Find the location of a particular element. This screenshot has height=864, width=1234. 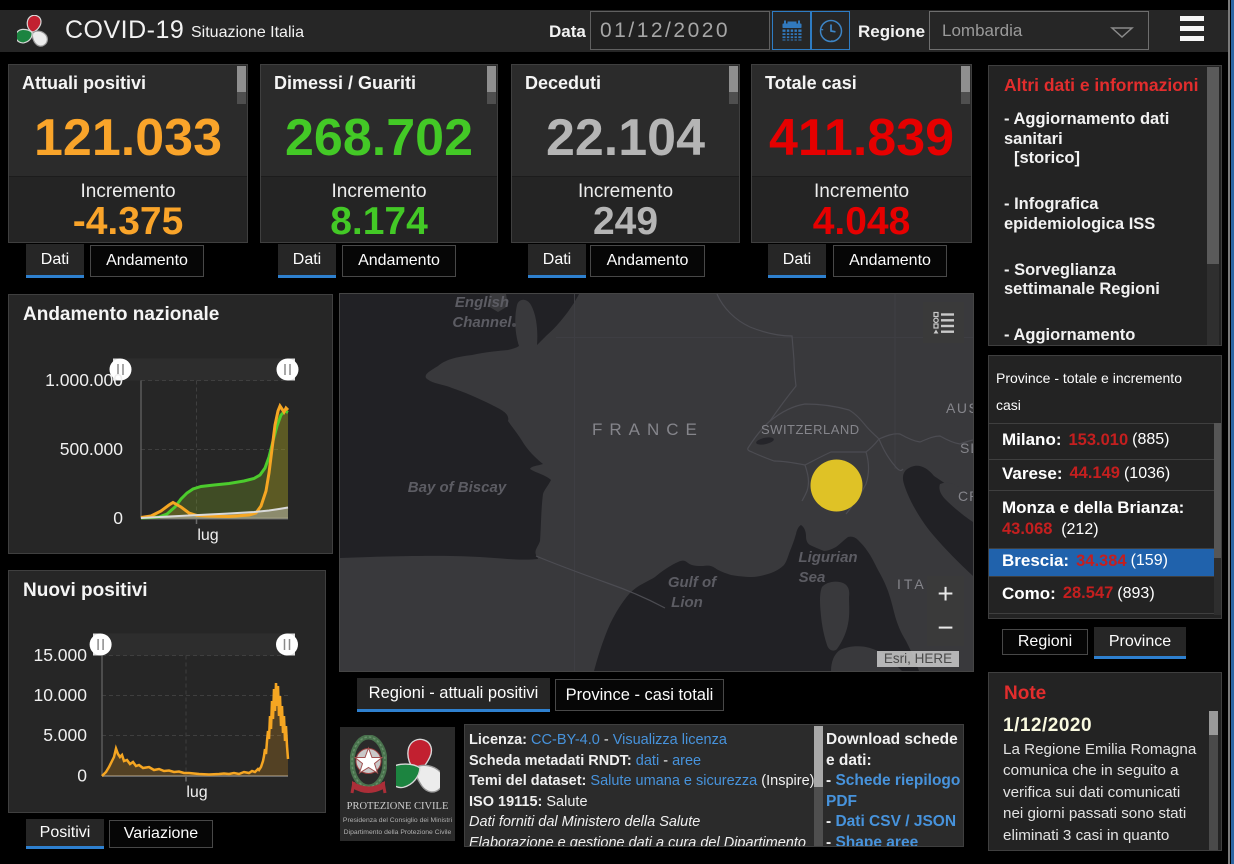

svg-text: AUS is located at coordinates (959, 408).